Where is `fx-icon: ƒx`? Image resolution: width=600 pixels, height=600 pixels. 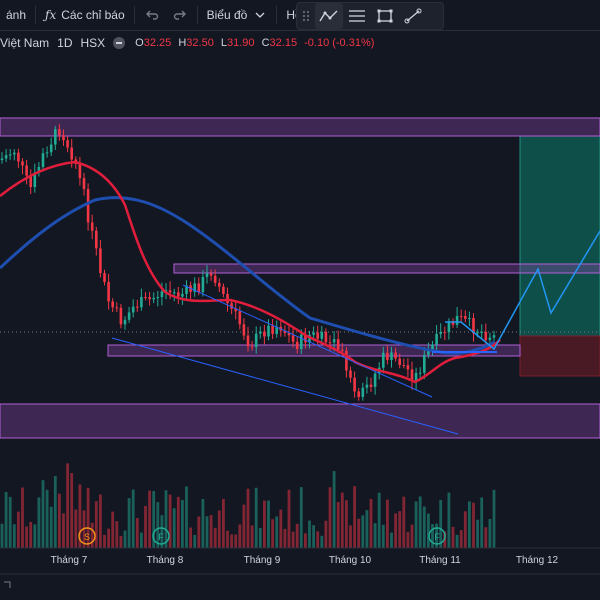 fx-icon: ƒx is located at coordinates (51, 15).